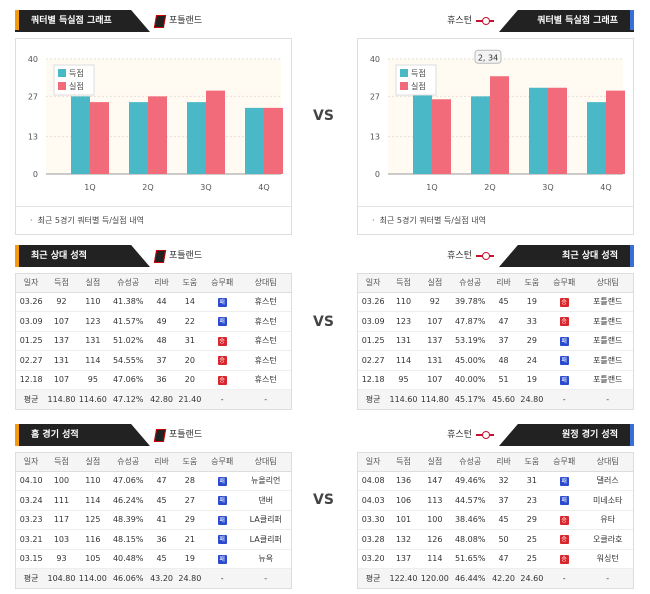 The height and width of the screenshot is (594, 650). What do you see at coordinates (323, 500) in the screenshot?
I see `vs-label: VS` at bounding box center [323, 500].